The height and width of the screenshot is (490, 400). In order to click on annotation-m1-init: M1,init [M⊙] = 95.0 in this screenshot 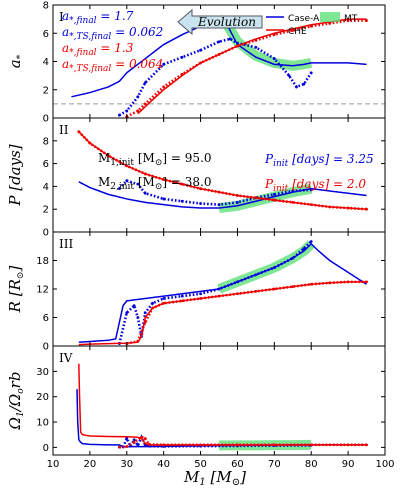, I will do `click(155, 159)`.